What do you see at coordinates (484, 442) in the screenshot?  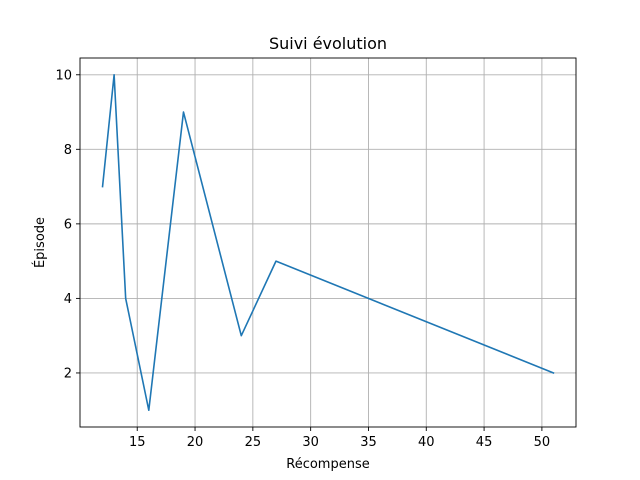 I see `x-tick-label: 45` at bounding box center [484, 442].